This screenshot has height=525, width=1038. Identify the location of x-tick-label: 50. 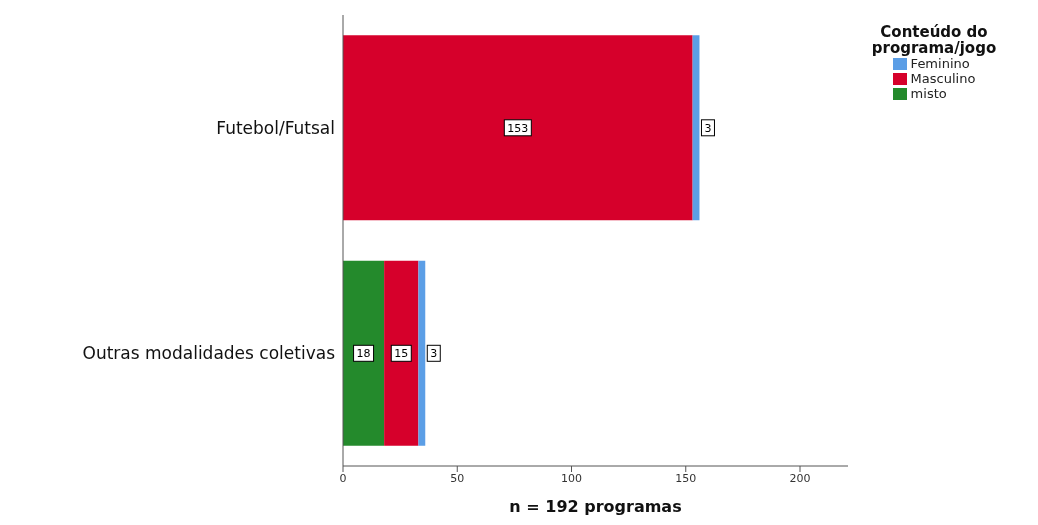
(457, 478).